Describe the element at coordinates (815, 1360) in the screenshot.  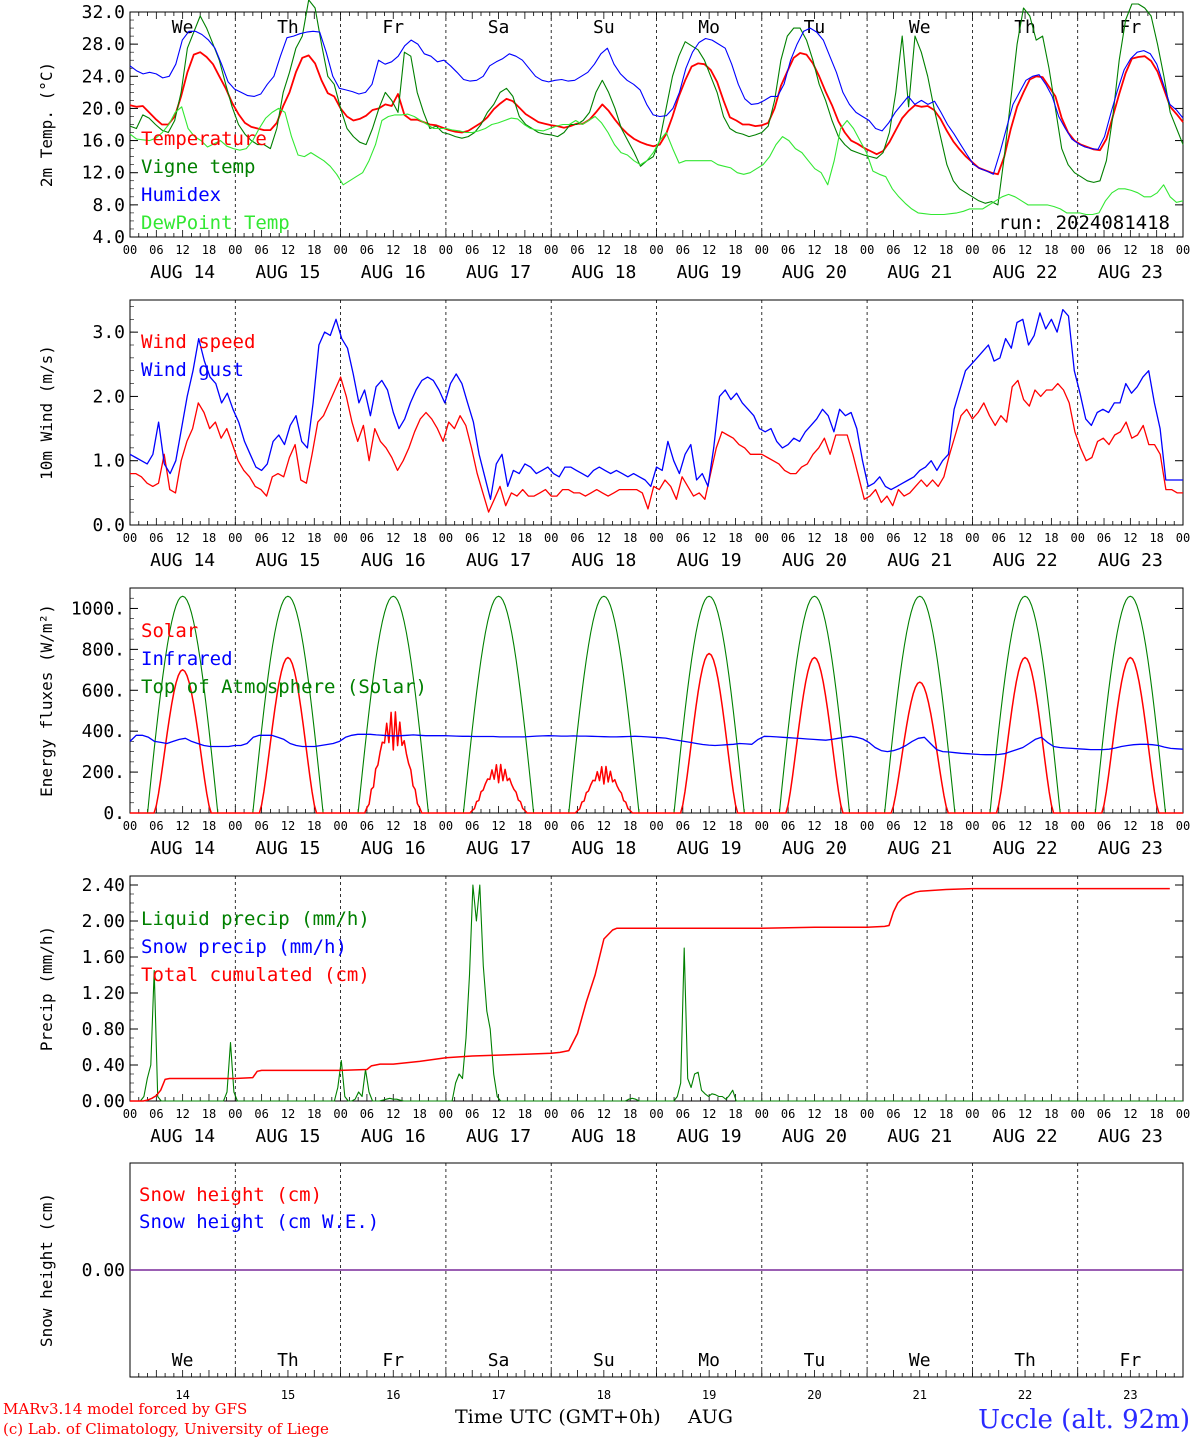
I see `day-name: Tu` at that location.